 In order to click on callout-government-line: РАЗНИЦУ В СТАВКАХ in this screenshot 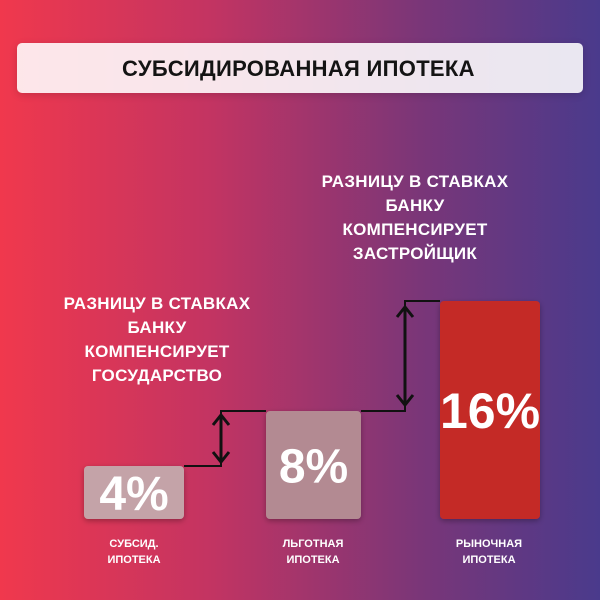, I will do `click(157, 303)`.